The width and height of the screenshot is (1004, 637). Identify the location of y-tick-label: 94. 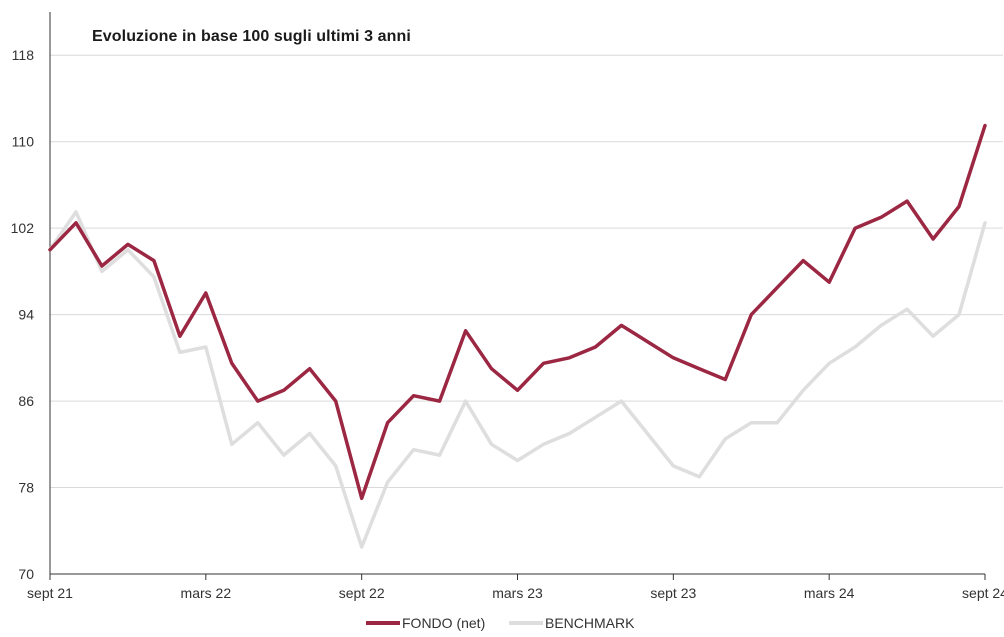
(26, 315).